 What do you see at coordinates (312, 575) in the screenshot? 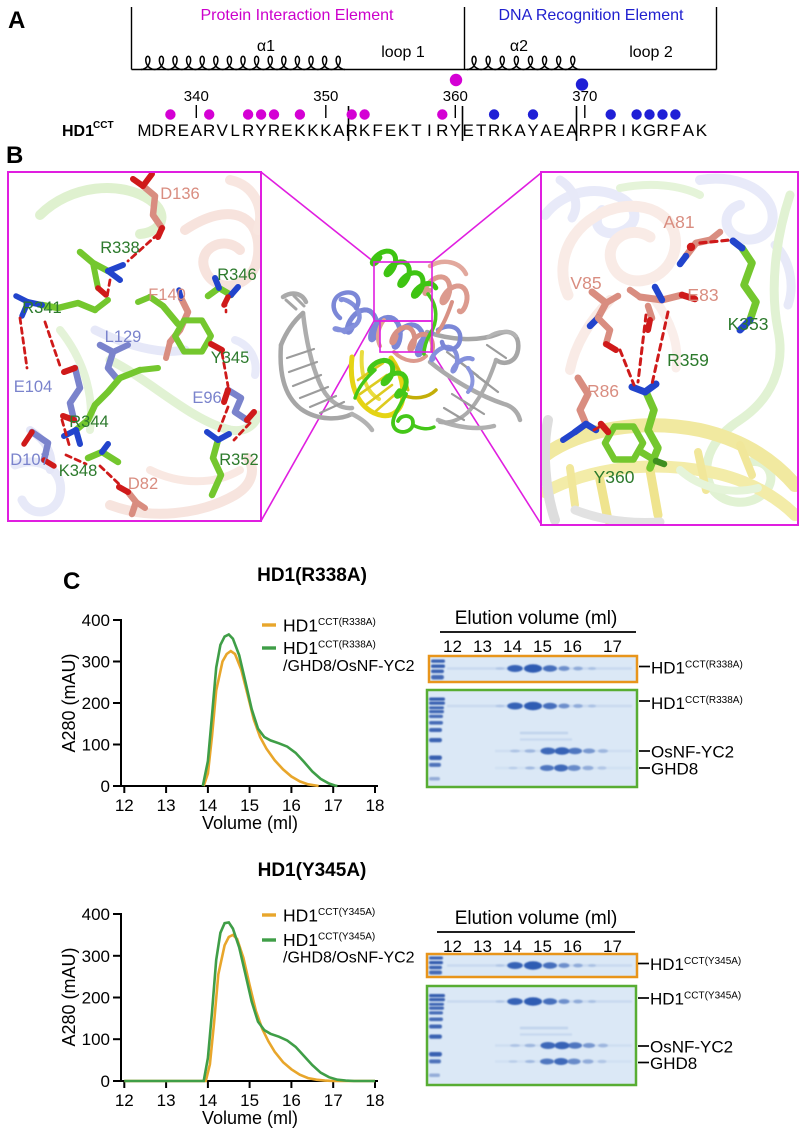
I see `svg-text: HD1(R338A)` at bounding box center [312, 575].